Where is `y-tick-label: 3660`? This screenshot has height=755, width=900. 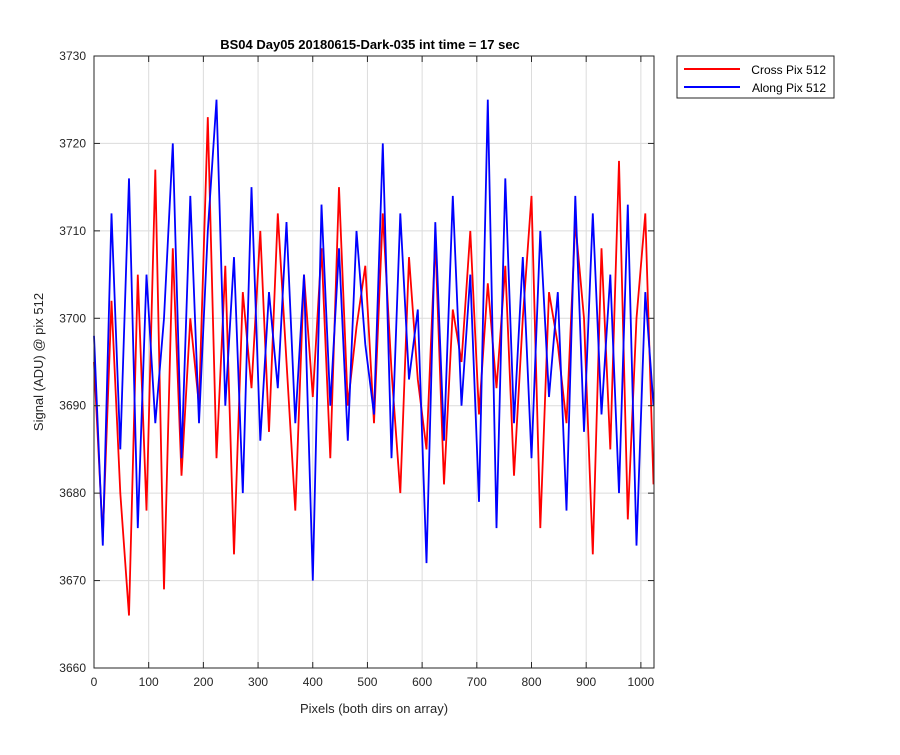
y-tick-label: 3660 is located at coordinates (72, 668).